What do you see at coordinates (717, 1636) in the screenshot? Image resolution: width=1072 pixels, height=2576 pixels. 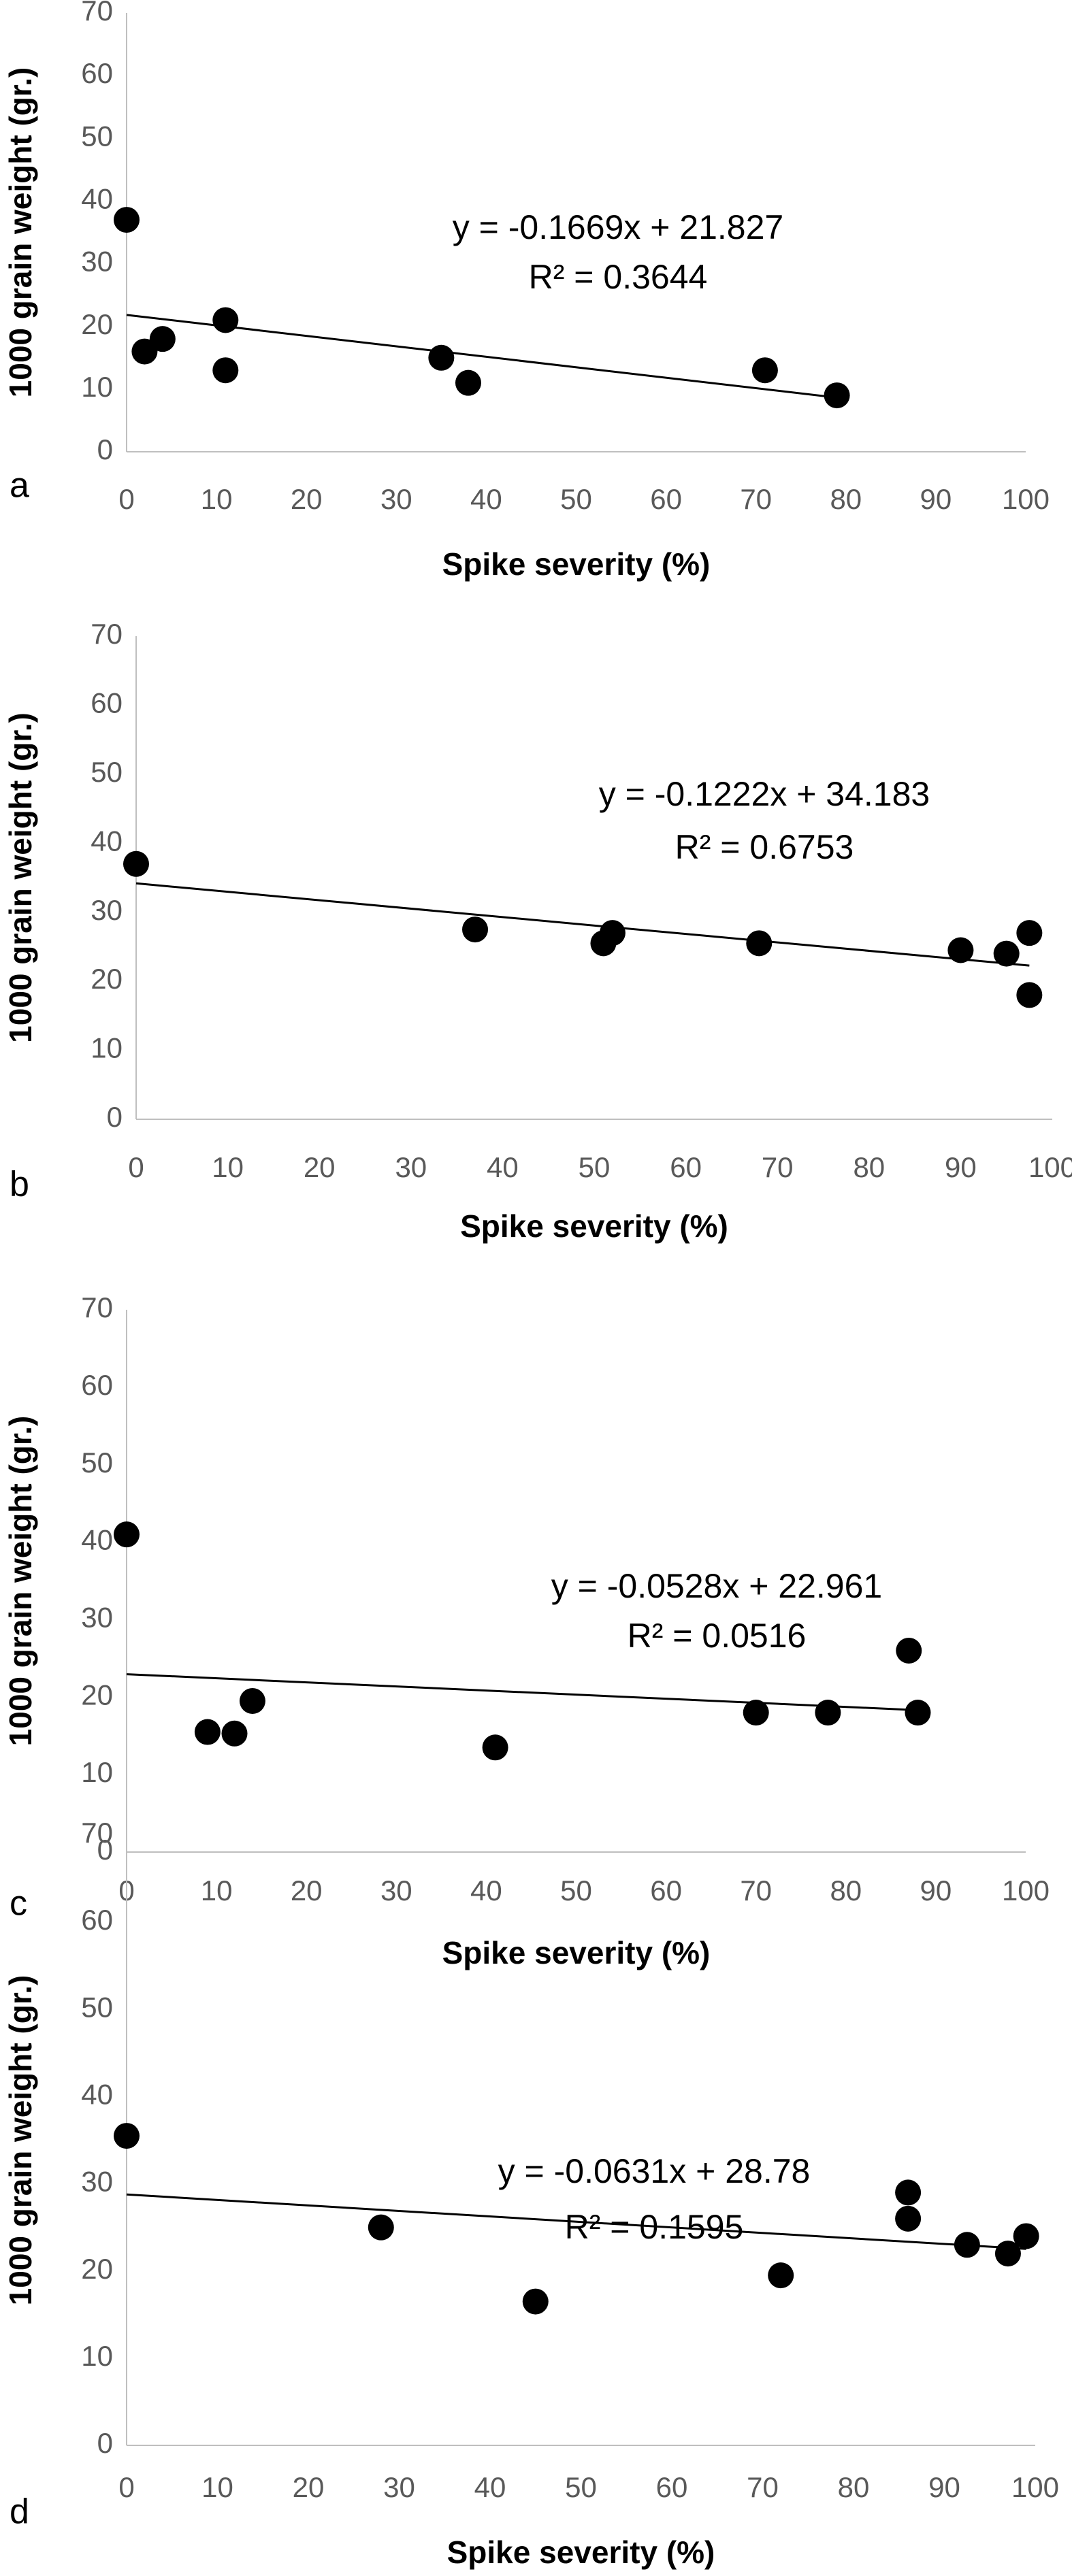 I see `r-squared: R² = 0.0516` at bounding box center [717, 1636].